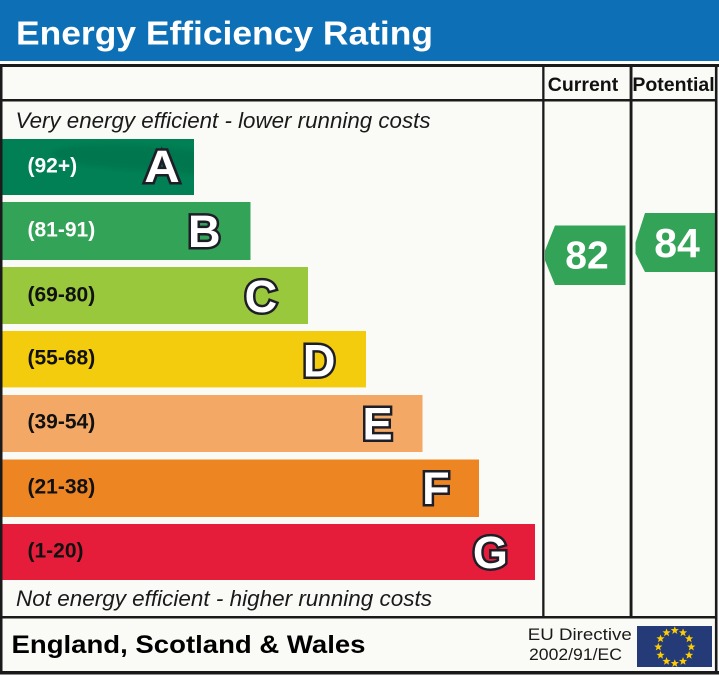 This screenshot has height=675, width=719. What do you see at coordinates (162, 166) in the screenshot?
I see `svg-text: A` at bounding box center [162, 166].